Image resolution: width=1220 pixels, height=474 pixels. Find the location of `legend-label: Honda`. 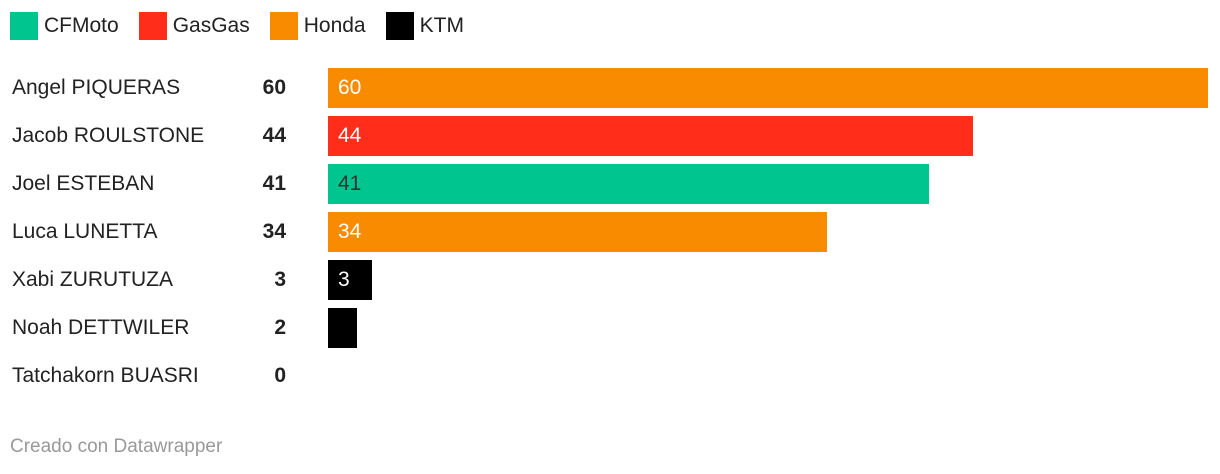

legend-label: Honda is located at coordinates (334, 25).